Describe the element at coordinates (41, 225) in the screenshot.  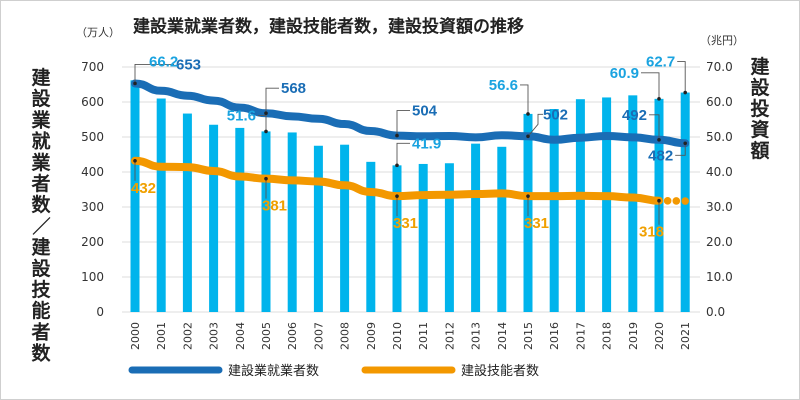
I see `left-axis-title-slash` at that location.